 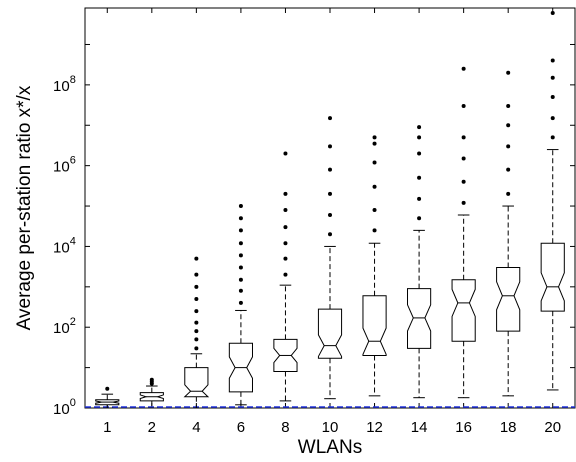 I want to click on y-axis-title: Average per-station ratio x*/x, so click(x=24, y=207).